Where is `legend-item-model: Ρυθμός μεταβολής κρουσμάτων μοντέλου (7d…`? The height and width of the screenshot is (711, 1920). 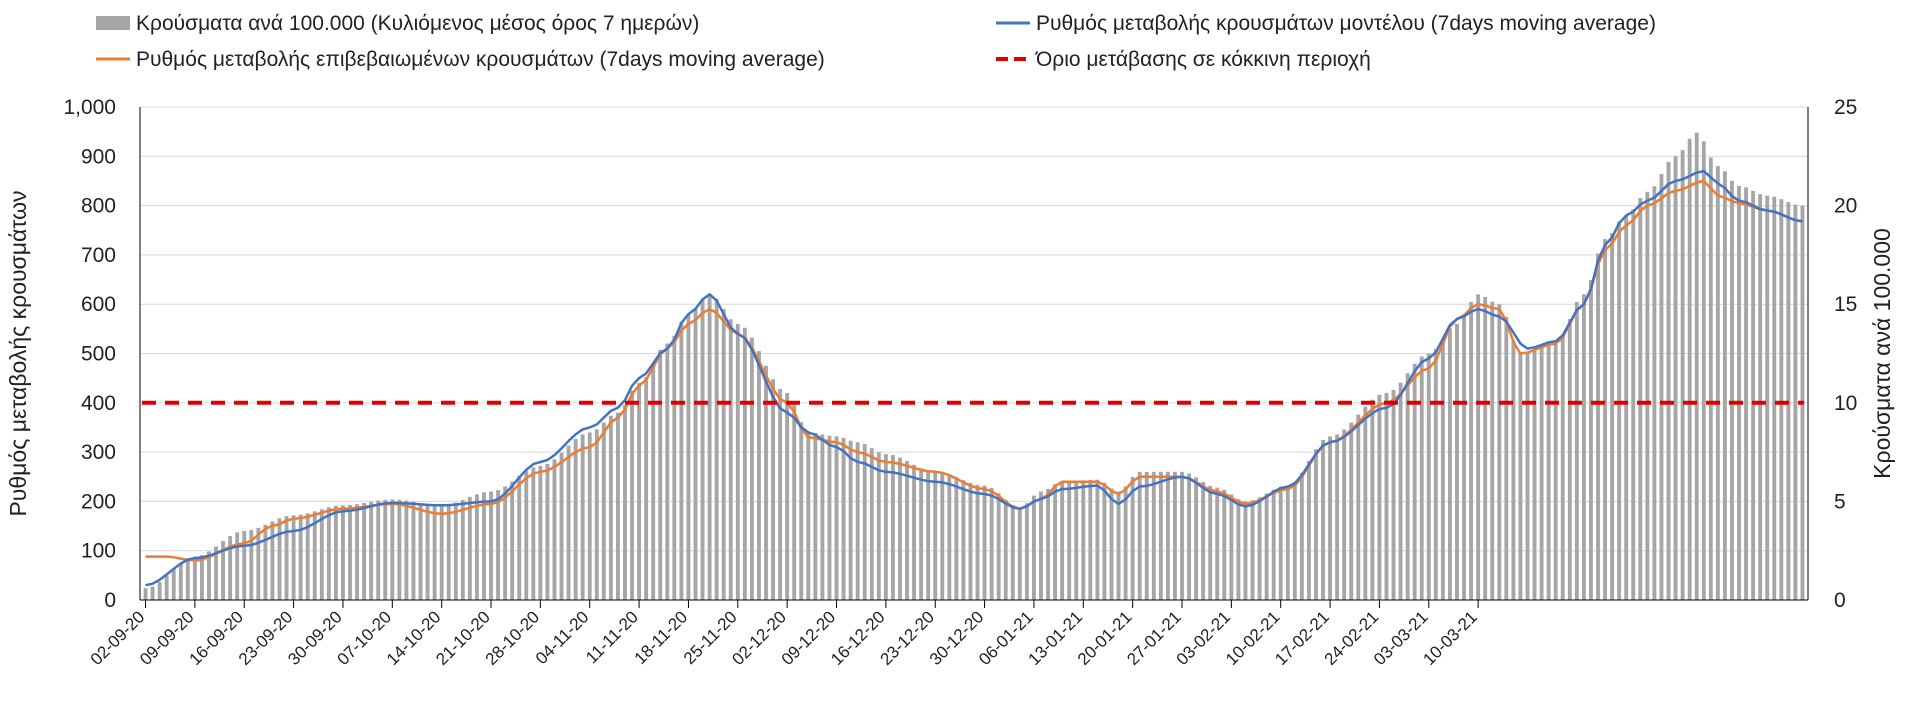 legend-item-model: Ρυθμός μεταβολής κρουσμάτων μοντέλου (7d… is located at coordinates (1326, 23).